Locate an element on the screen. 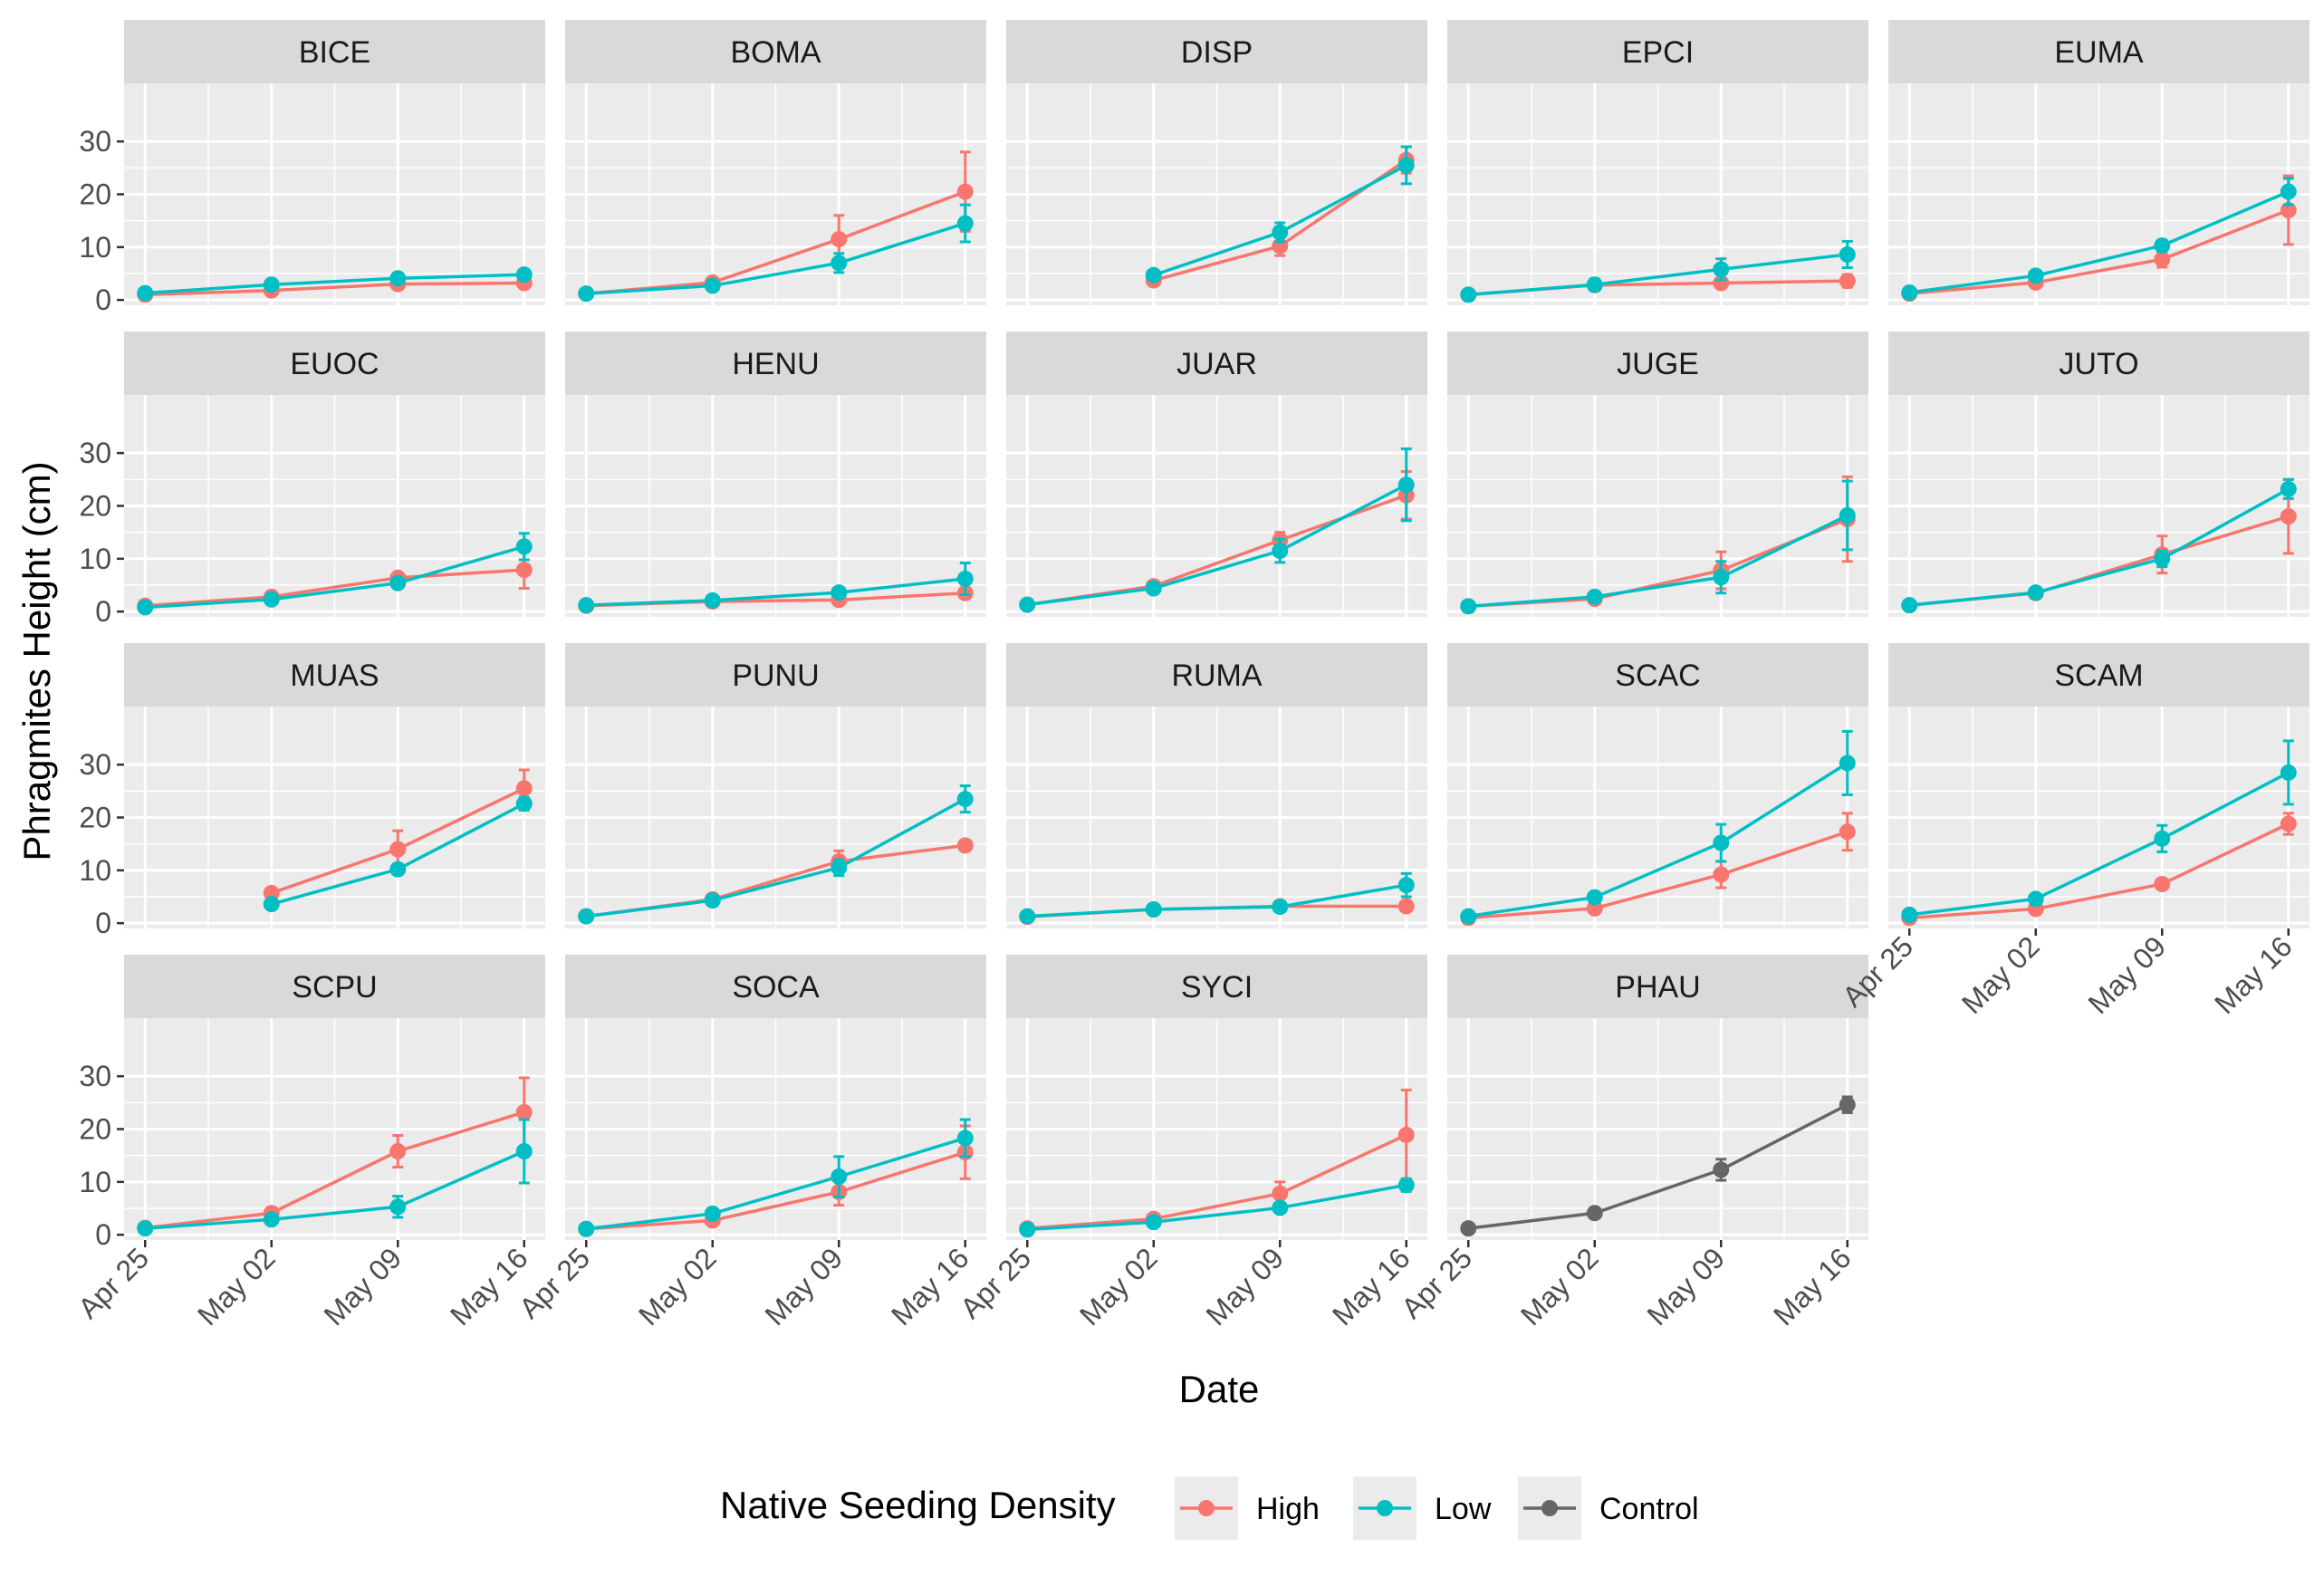  x-tick-label: May 02 is located at coordinates (1559, 1287).